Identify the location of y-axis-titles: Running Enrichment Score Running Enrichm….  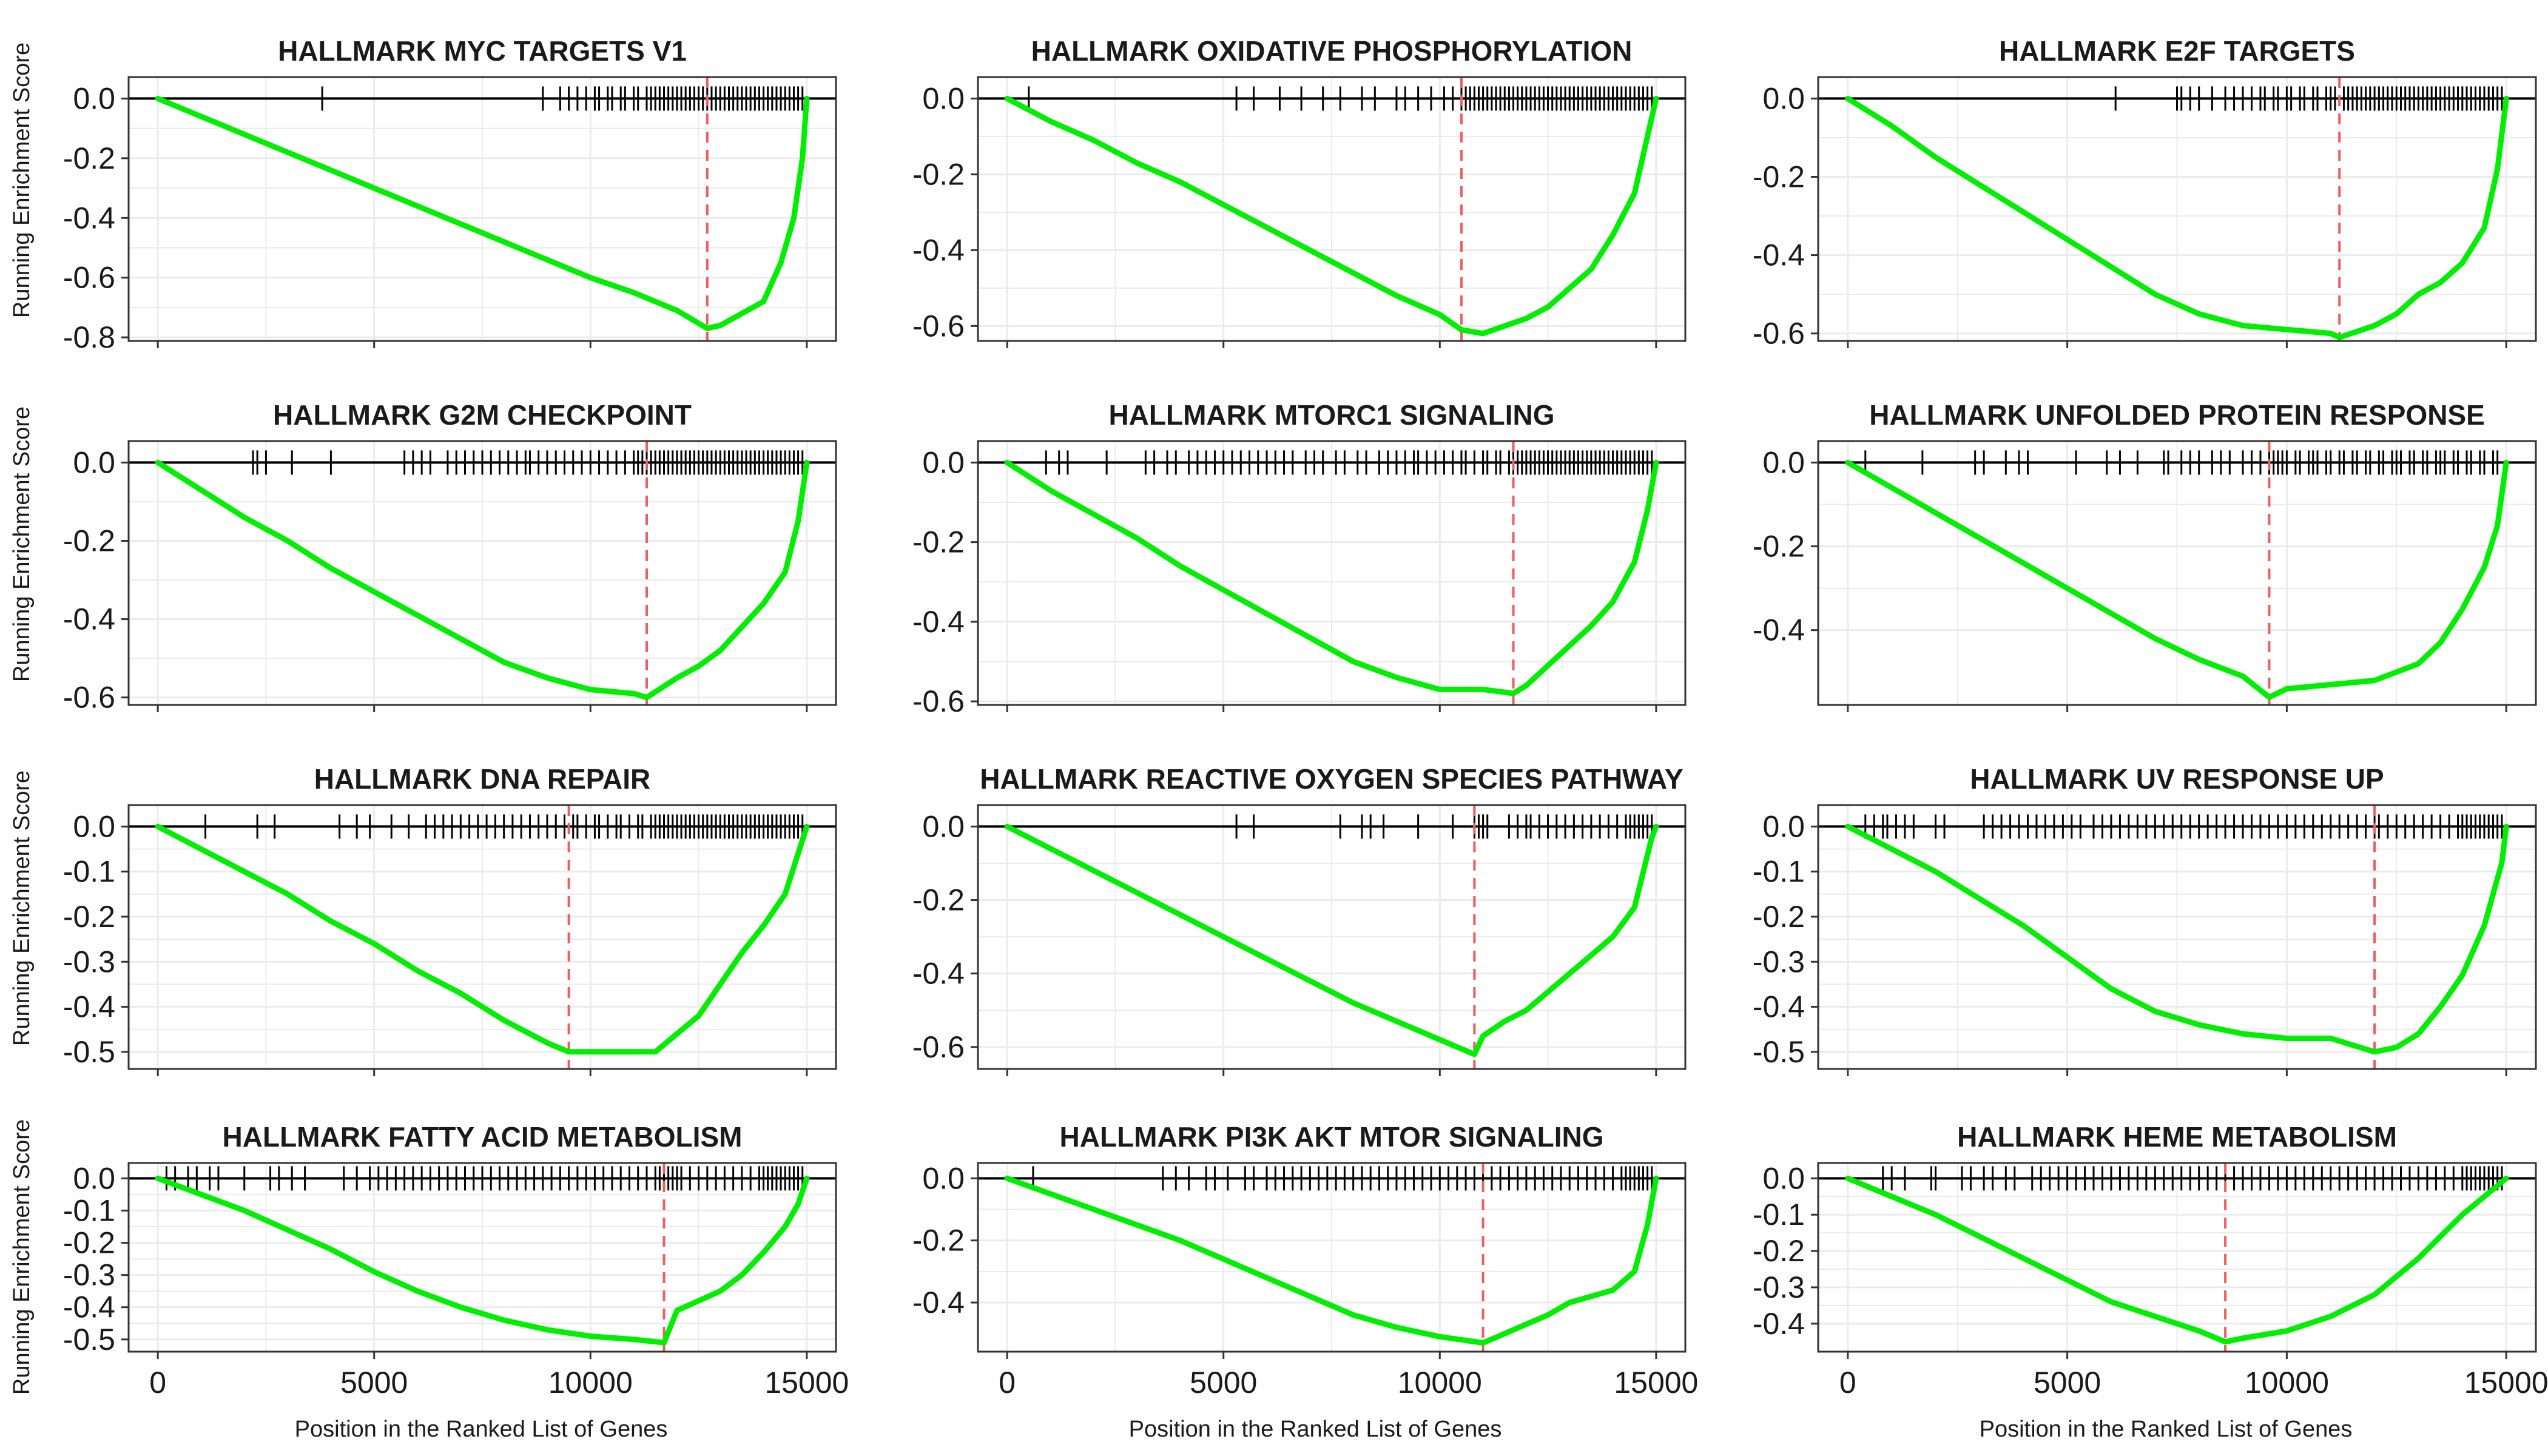
(22, 718).